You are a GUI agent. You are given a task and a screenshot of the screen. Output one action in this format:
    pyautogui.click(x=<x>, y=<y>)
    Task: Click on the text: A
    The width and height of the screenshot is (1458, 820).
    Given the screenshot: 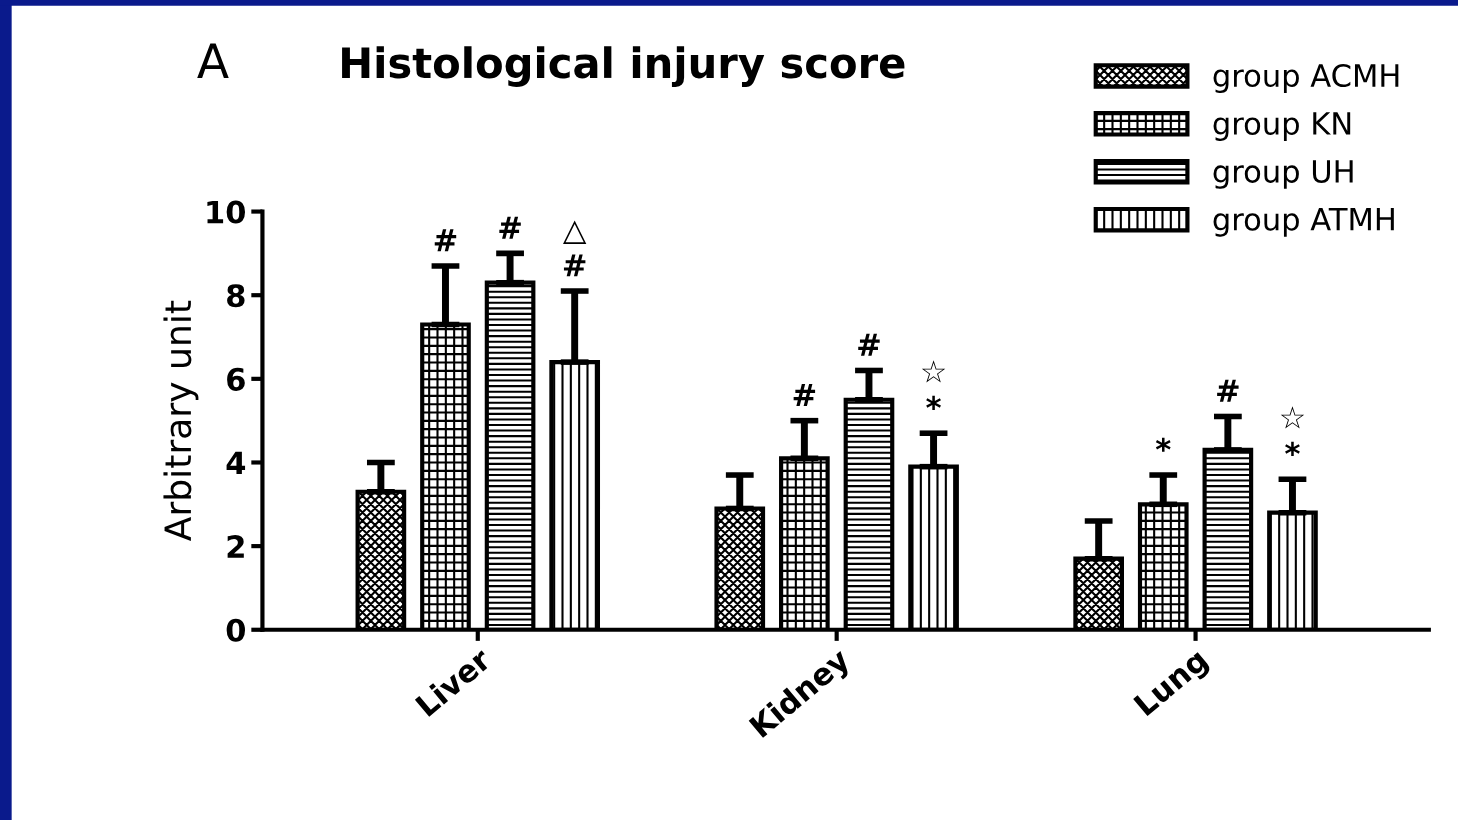 What is the action you would take?
    pyautogui.click(x=213, y=60)
    